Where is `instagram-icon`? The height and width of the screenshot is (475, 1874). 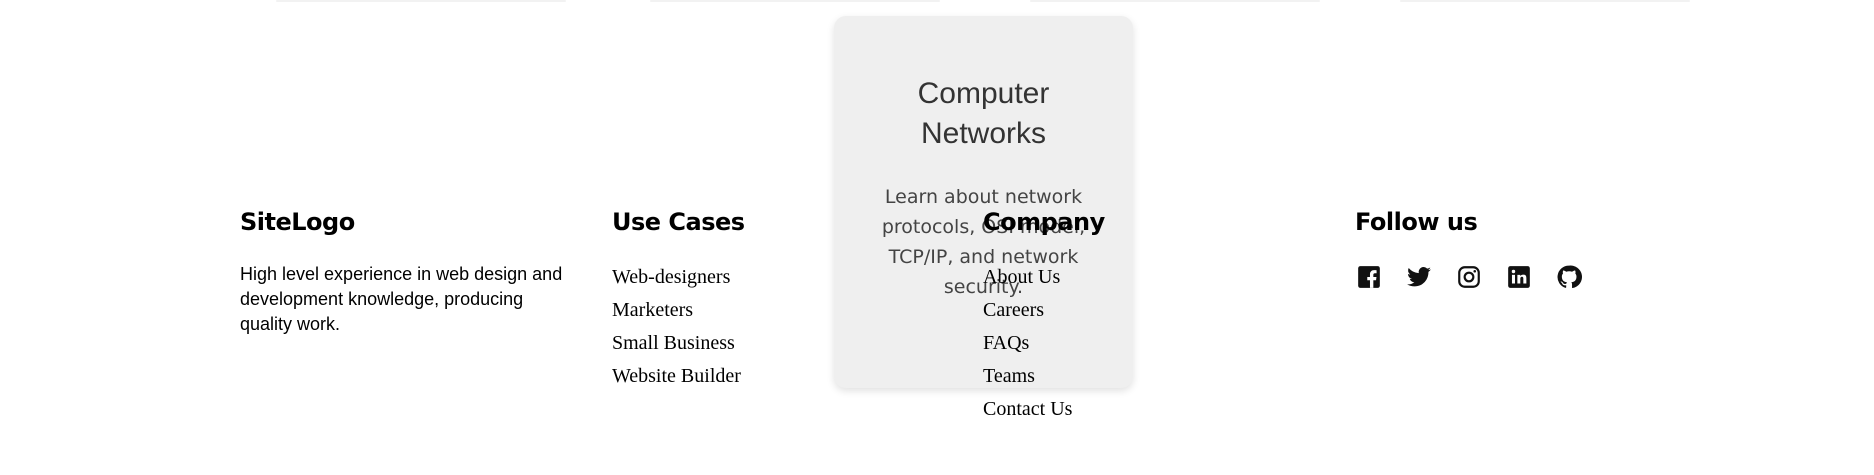
instagram-icon is located at coordinates (1469, 277).